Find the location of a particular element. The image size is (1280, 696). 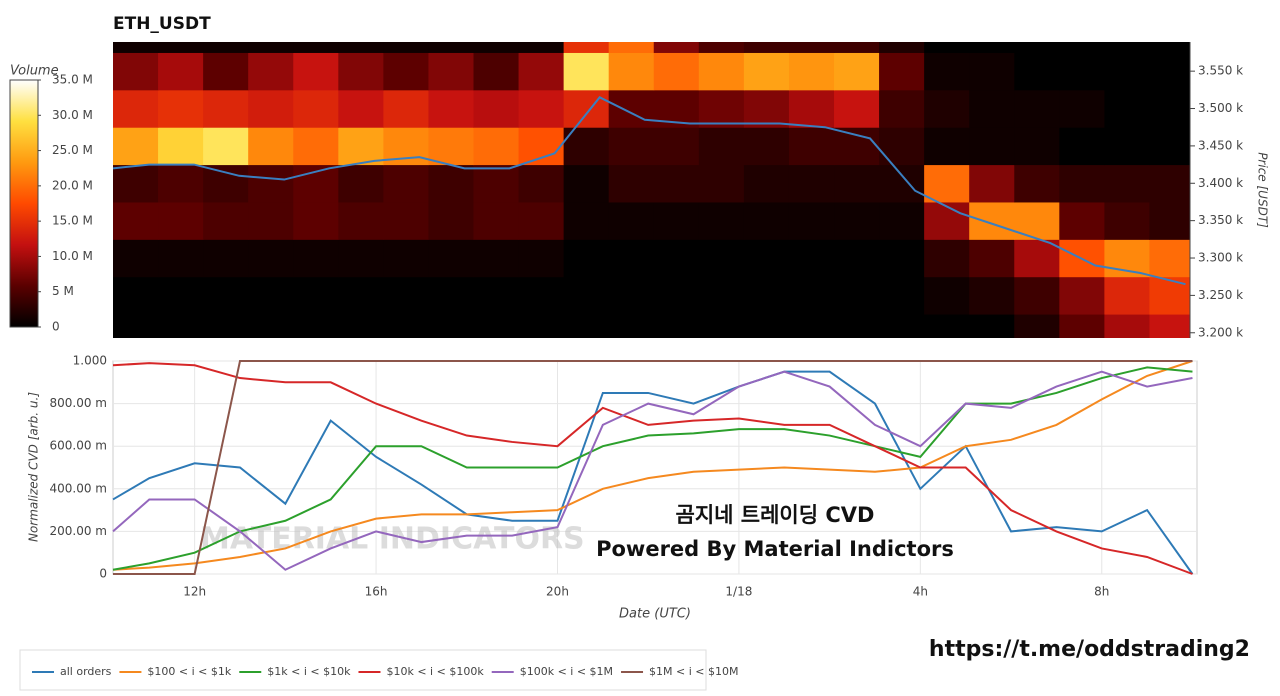

y2-tick-label: 3.350 k is located at coordinates (1220, 220).